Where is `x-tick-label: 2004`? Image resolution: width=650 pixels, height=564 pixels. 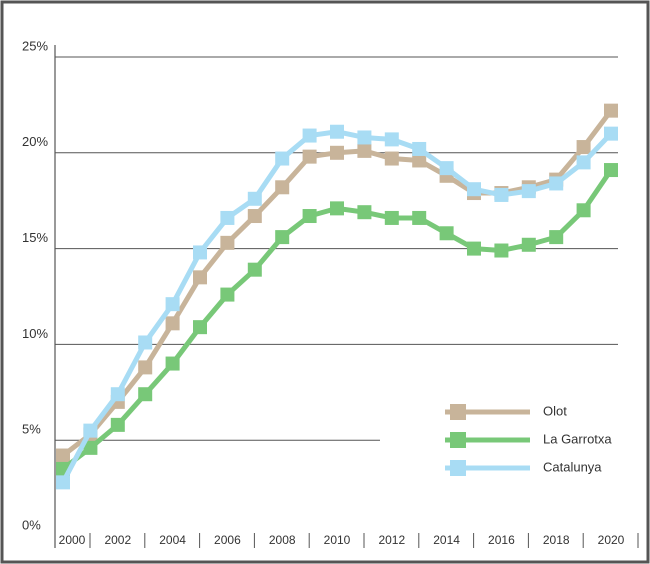
x-tick-label: 2004 is located at coordinates (172, 540).